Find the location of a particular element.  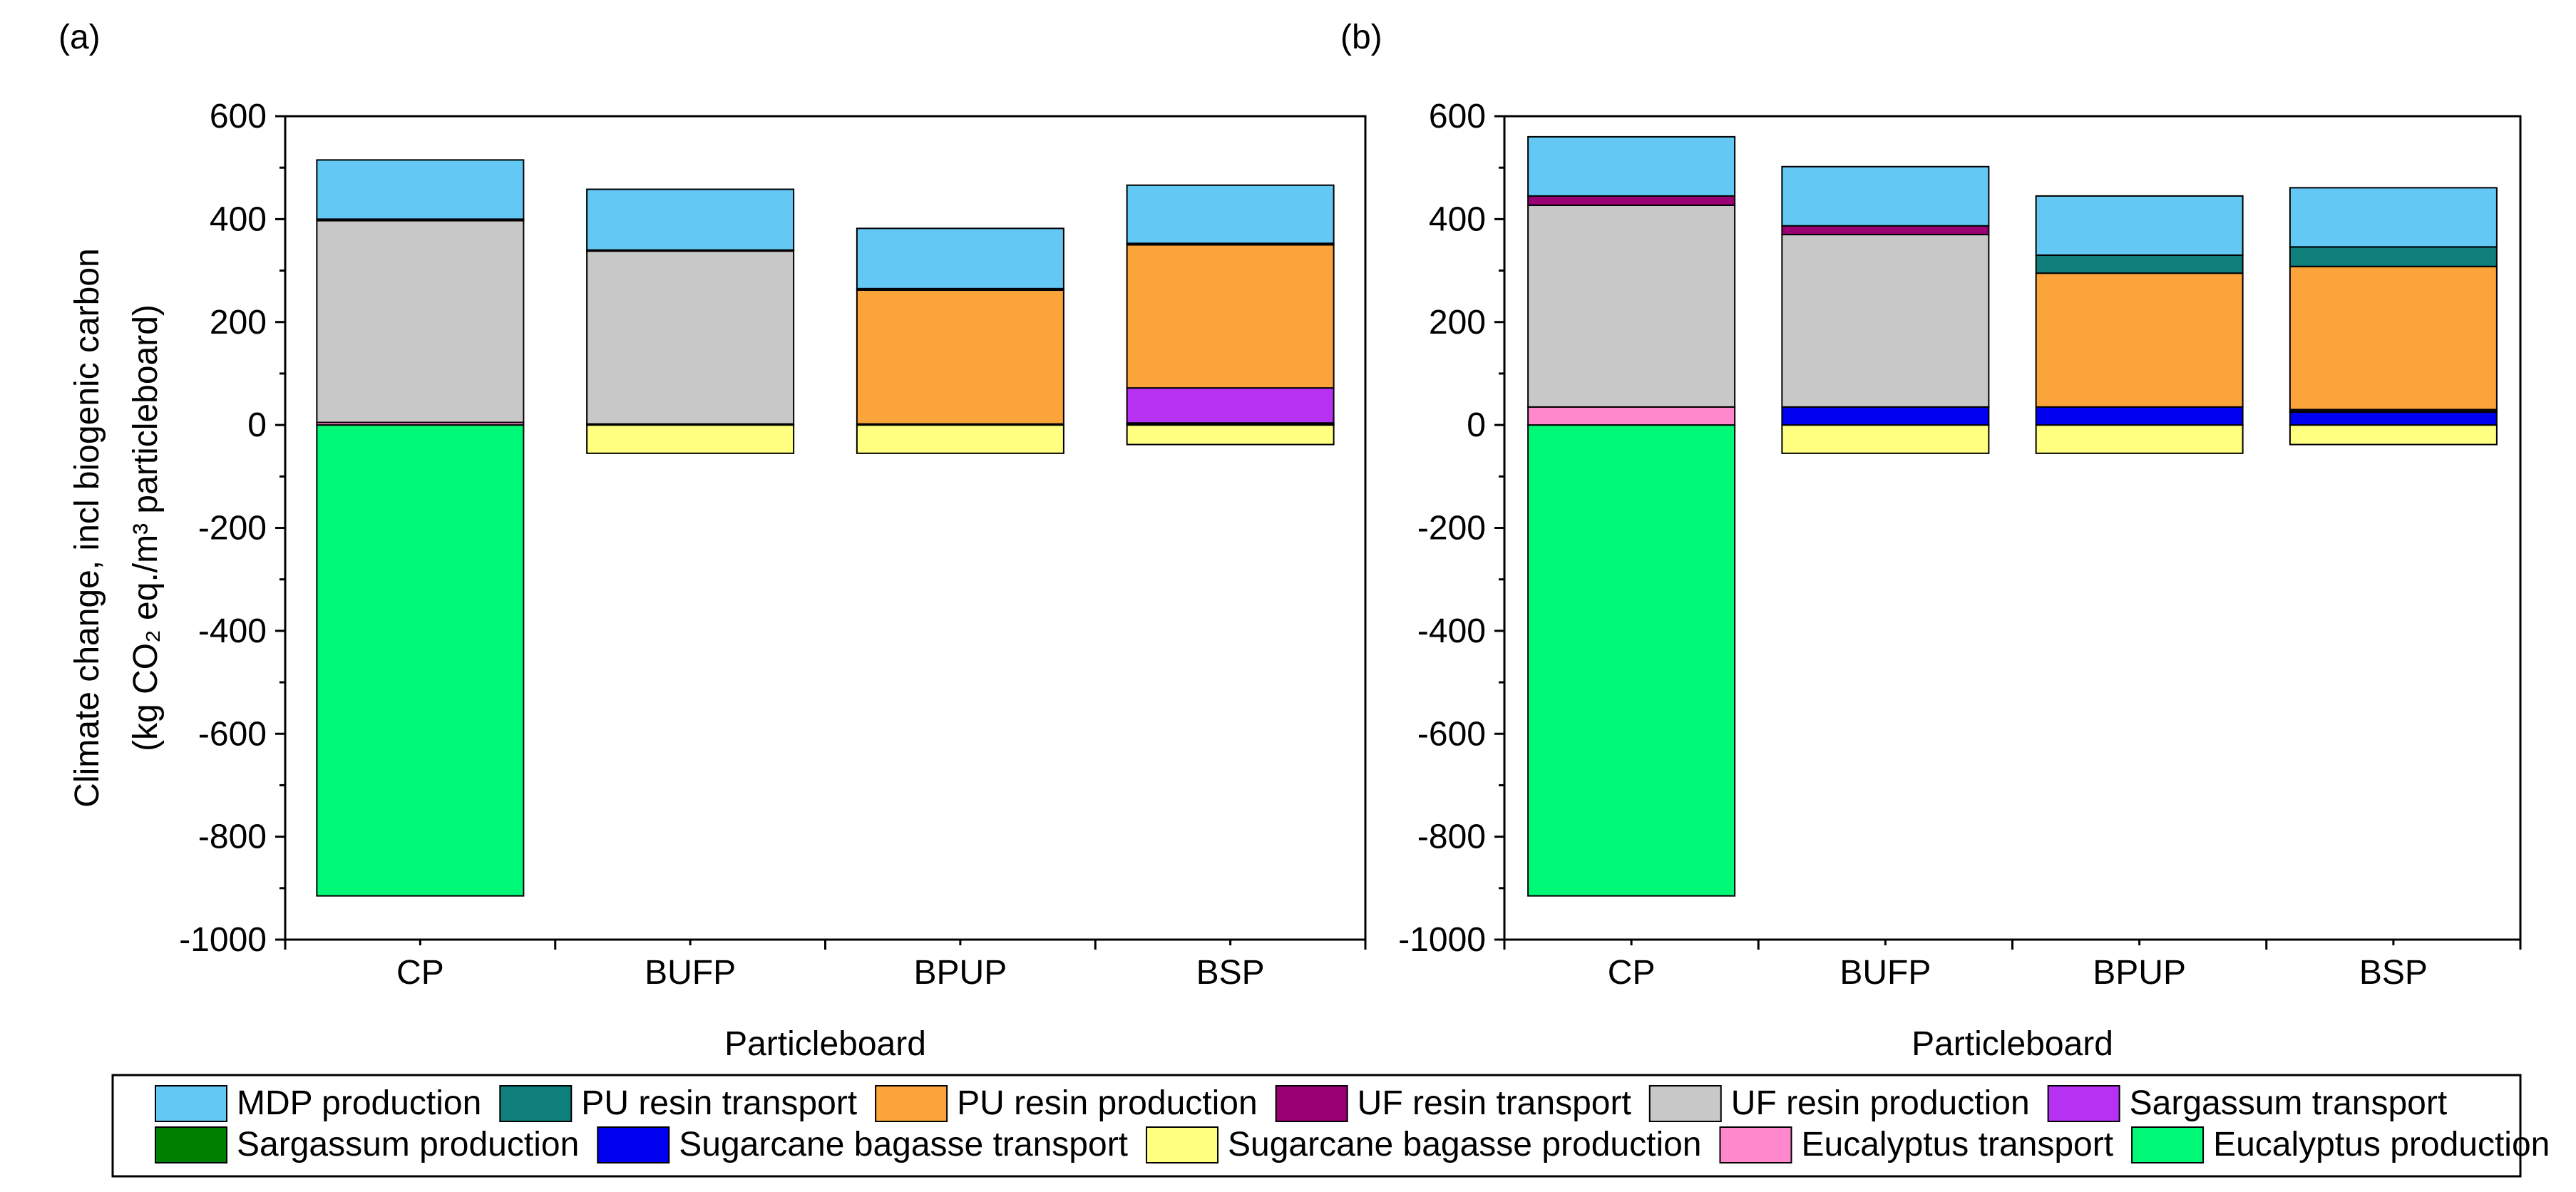

legend-label-sargassum-transport: Sargassum transport is located at coordinates (2289, 1103).